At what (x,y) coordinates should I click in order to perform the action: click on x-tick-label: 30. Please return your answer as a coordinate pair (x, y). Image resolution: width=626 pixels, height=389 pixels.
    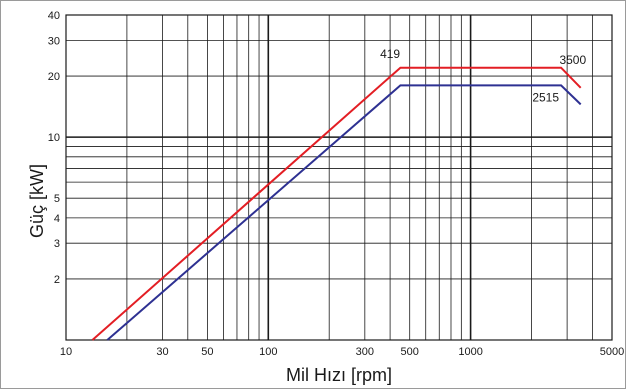
    Looking at the image, I should click on (162, 352).